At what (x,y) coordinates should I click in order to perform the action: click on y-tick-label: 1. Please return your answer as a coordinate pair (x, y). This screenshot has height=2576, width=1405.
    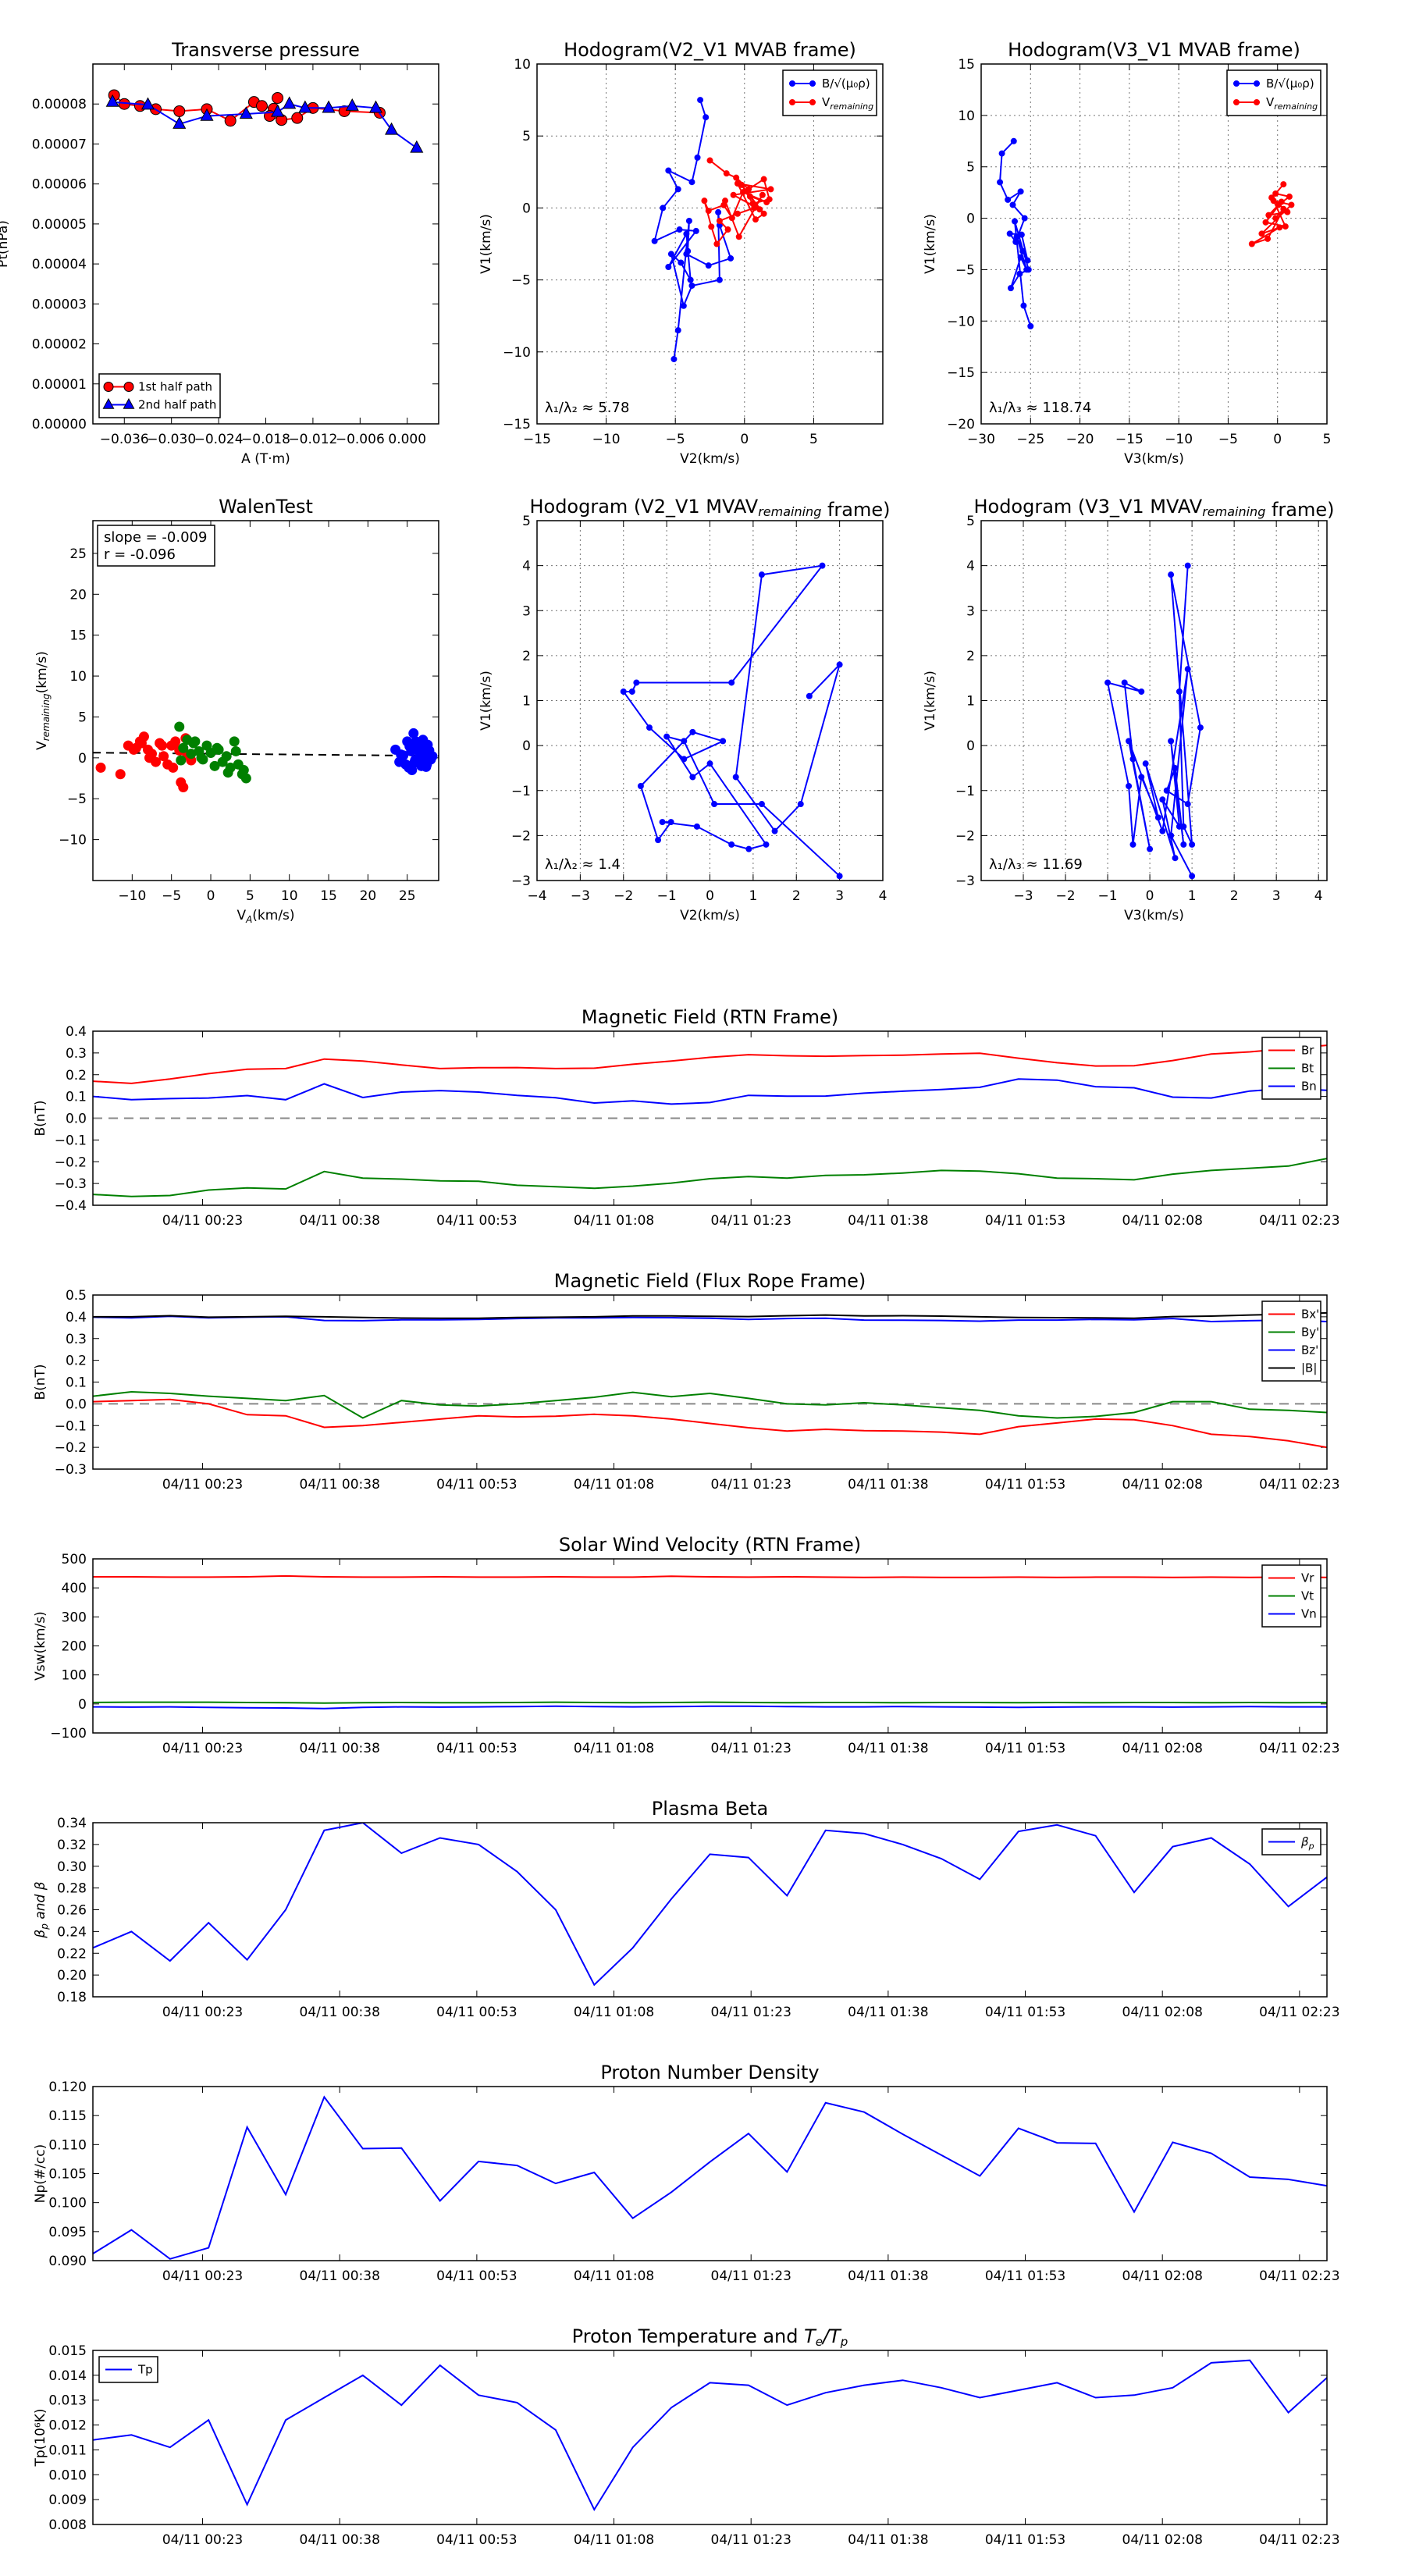
    Looking at the image, I should click on (970, 702).